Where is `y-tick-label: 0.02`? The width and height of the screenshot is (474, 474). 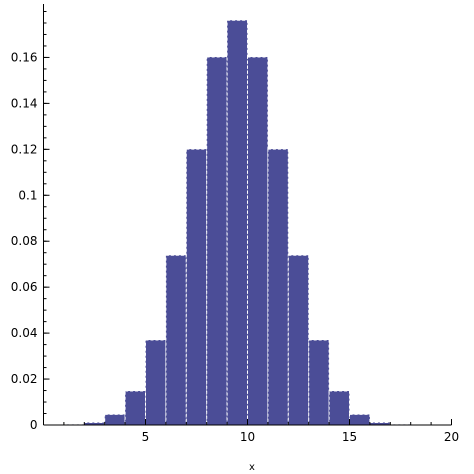
y-tick-label: 0.02 is located at coordinates (24, 379).